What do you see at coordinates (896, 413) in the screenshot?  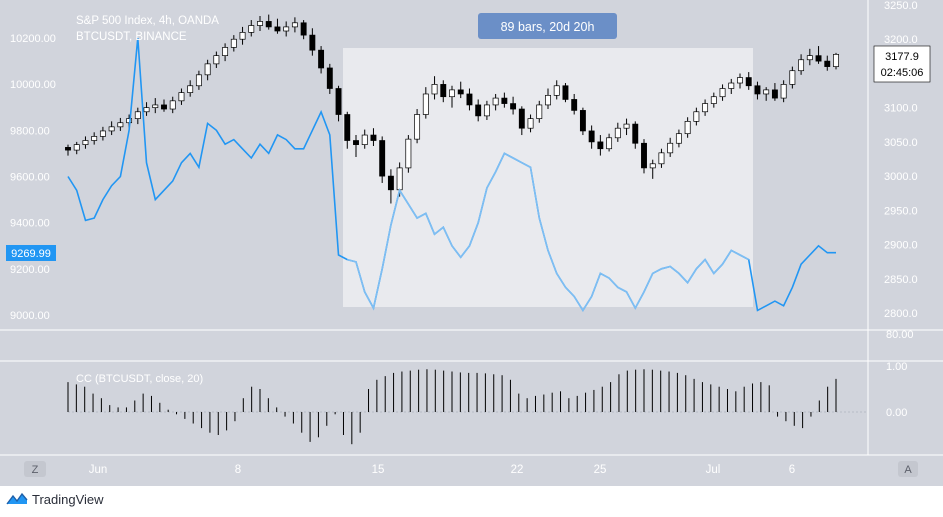 I see `indicator-tick-0: 0.00` at bounding box center [896, 413].